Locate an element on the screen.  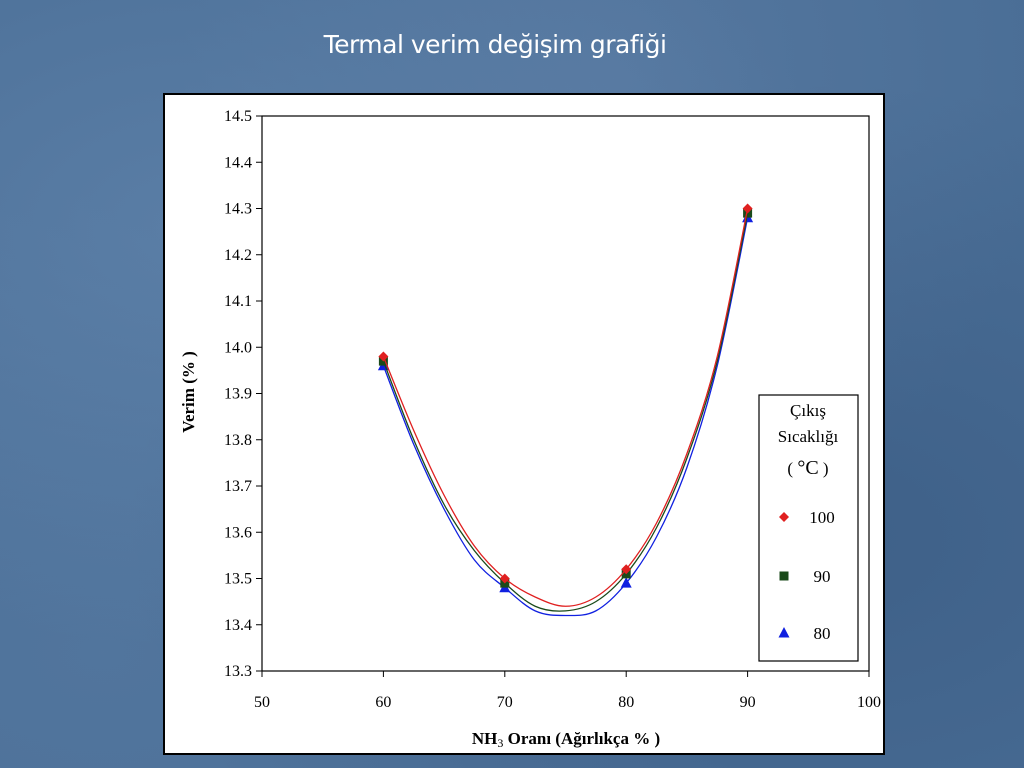
x-axis-title-pre: NH is located at coordinates (485, 738).